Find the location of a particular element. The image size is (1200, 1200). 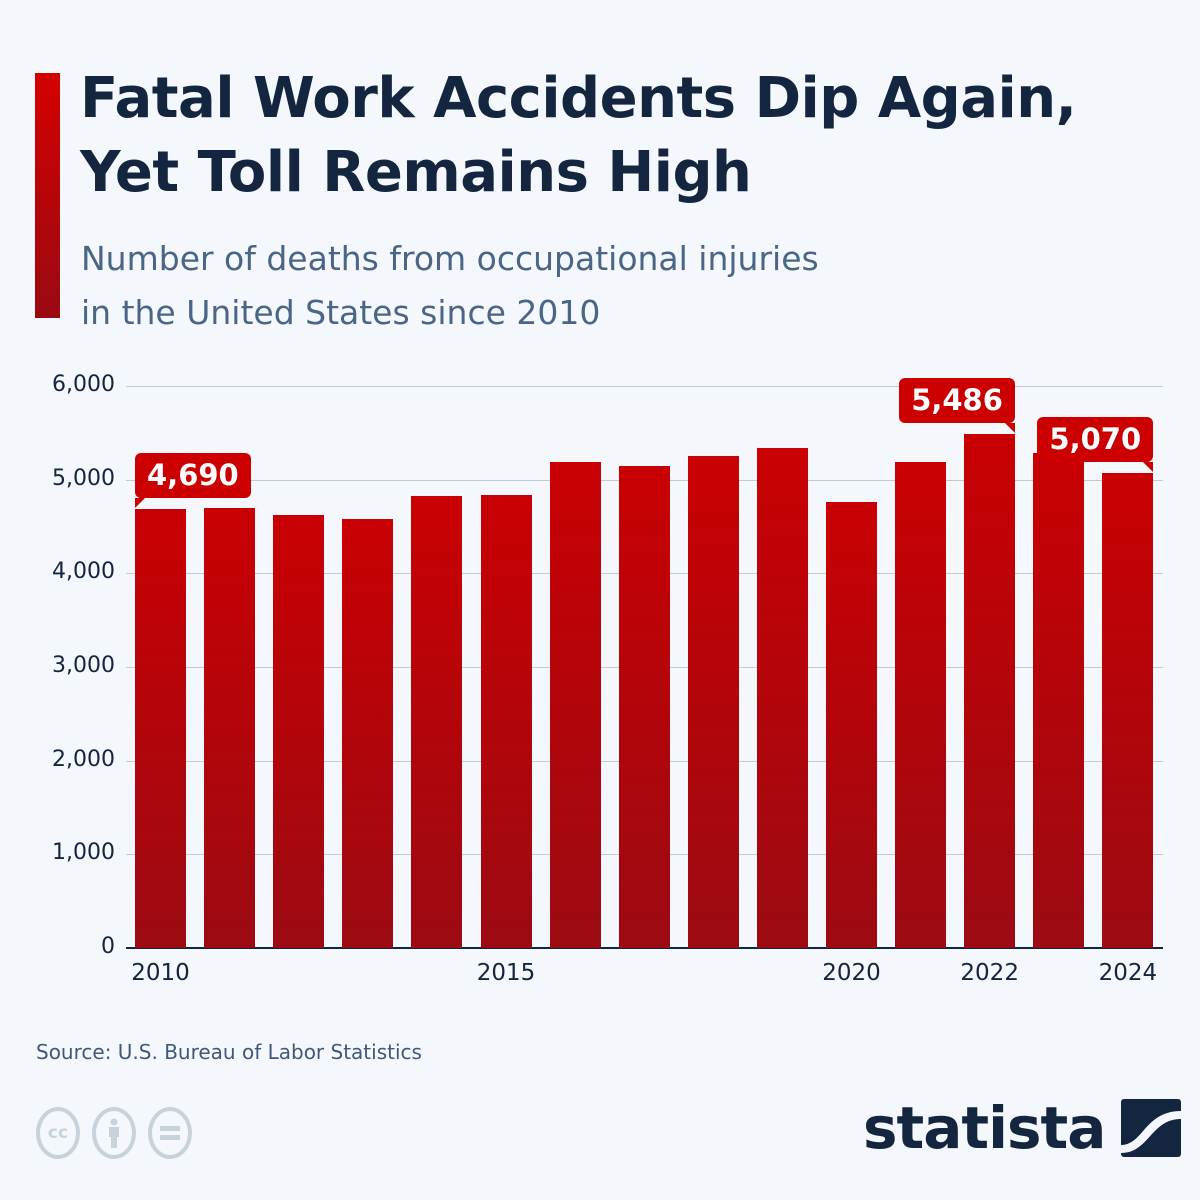

bar-2024 is located at coordinates (1128, 710).